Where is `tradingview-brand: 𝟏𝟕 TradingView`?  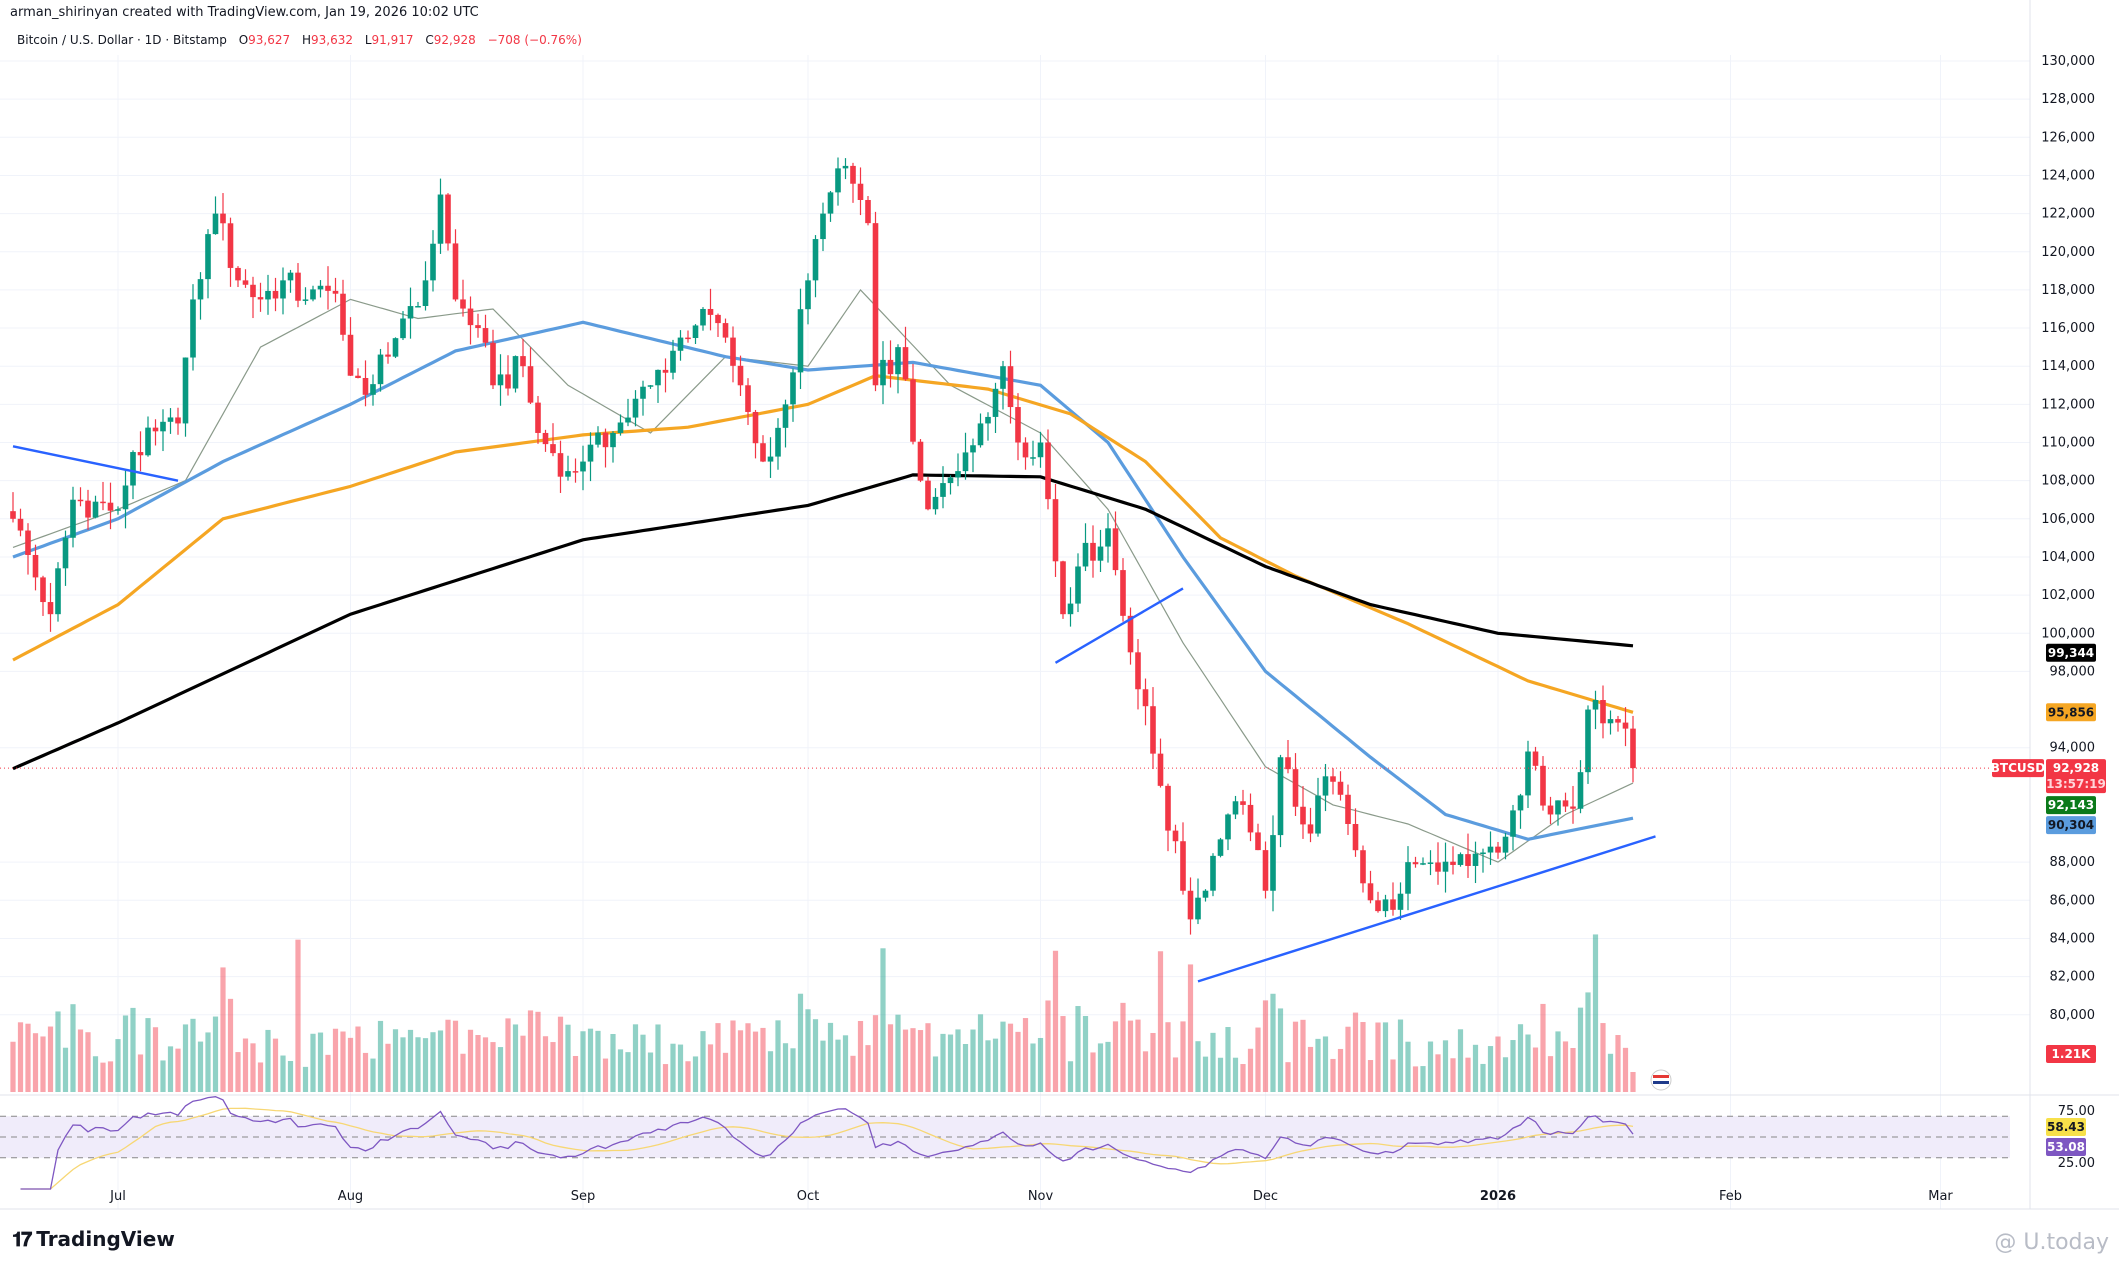 tradingview-brand: 𝟏𝟕 TradingView is located at coordinates (93, 1239).